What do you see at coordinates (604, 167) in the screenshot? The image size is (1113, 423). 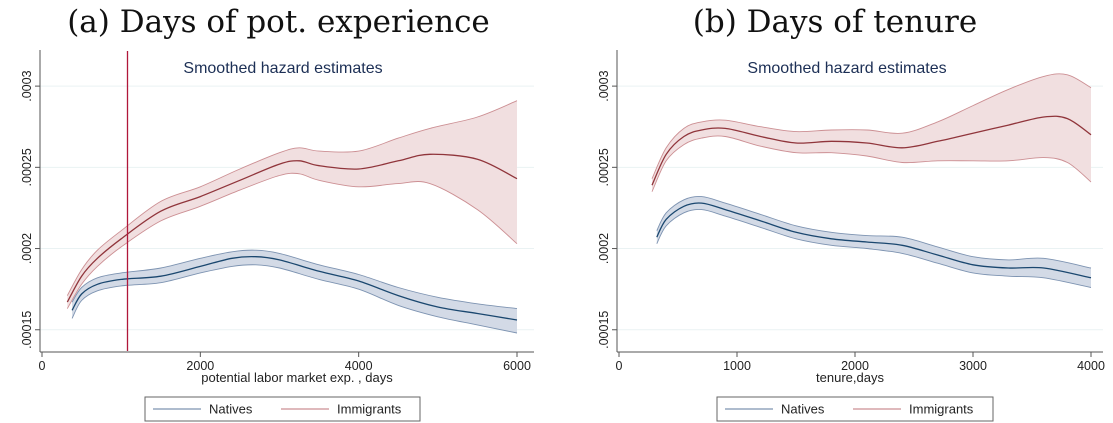 I see `chart-b-ytick-label-2: .00025` at bounding box center [604, 167].